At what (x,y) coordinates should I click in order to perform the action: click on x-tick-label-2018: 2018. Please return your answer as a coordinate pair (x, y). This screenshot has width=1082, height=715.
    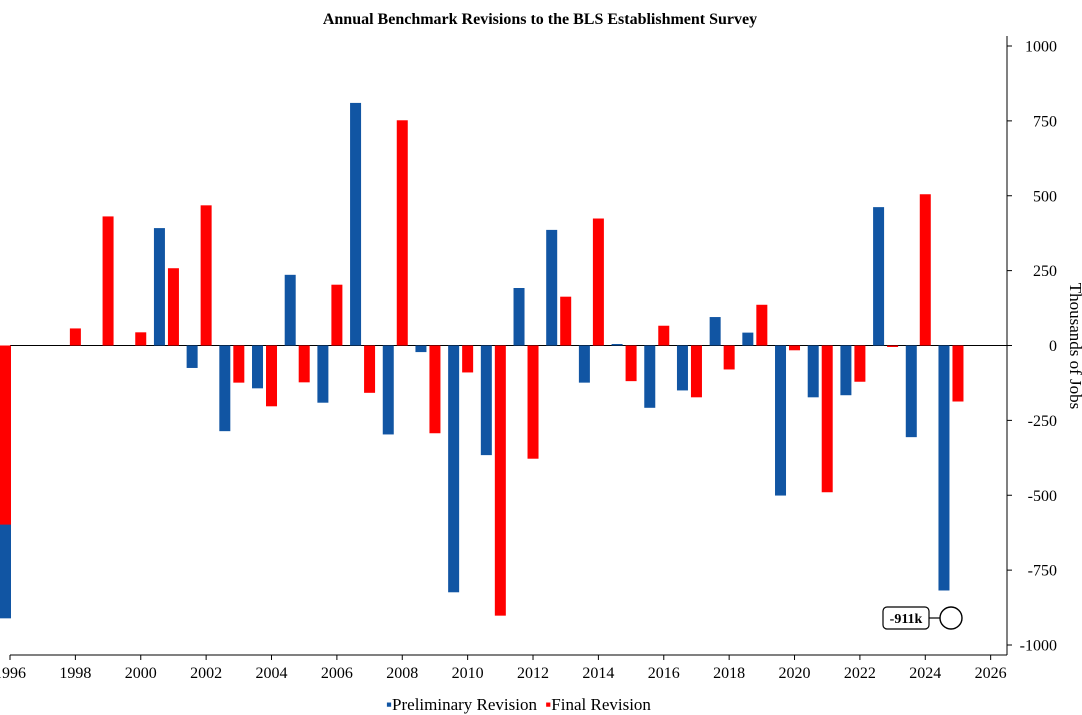
    Looking at the image, I should click on (729, 673).